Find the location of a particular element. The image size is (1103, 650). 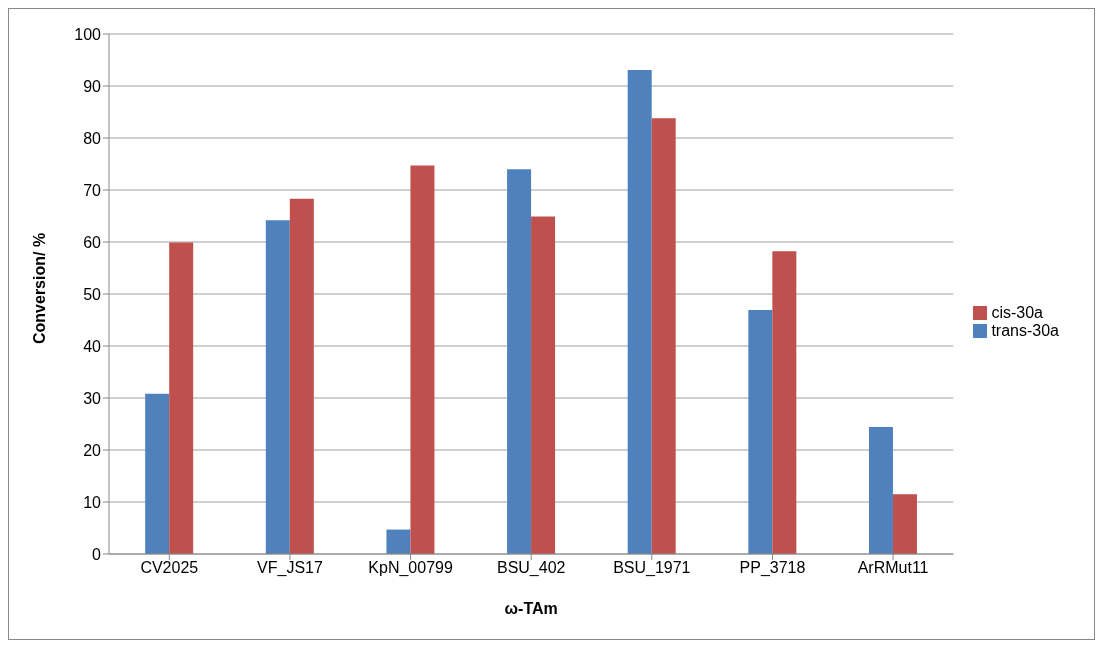

x-tick-label: VF_JS17 is located at coordinates (290, 568).